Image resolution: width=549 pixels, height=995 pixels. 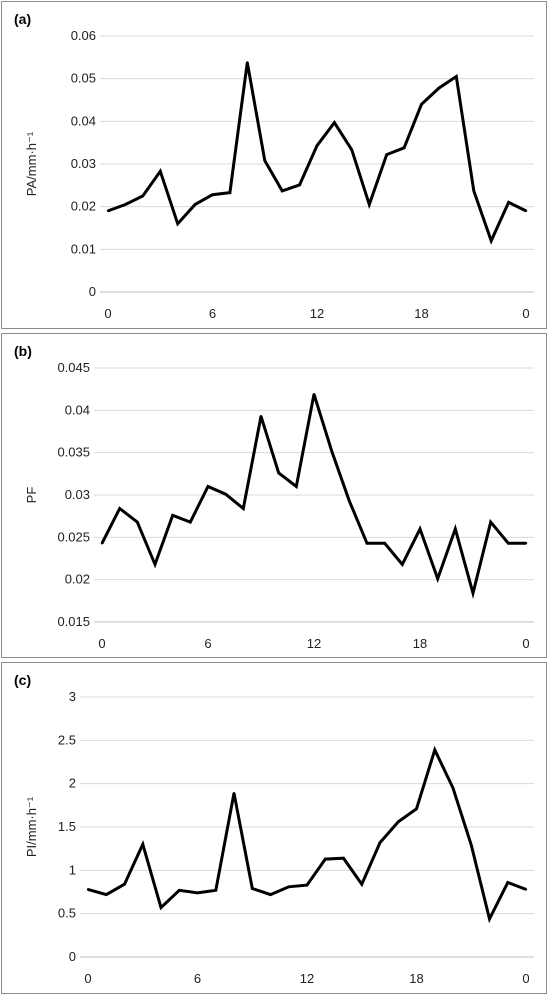 What do you see at coordinates (72, 696) in the screenshot?
I see `y-tick-c-6: 3` at bounding box center [72, 696].